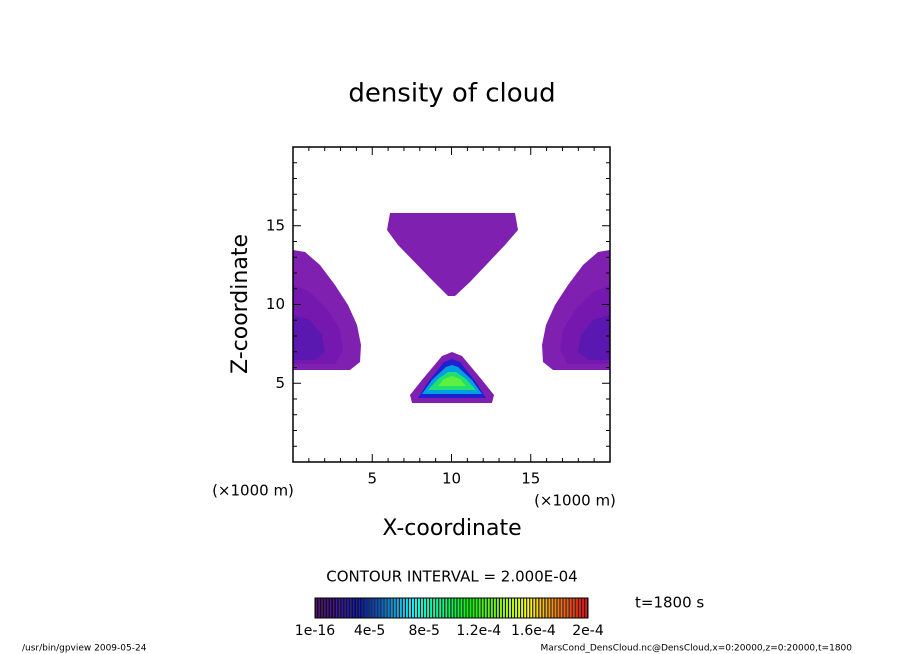 The image size is (904, 654). I want to click on x-tick-label: 5, so click(372, 479).